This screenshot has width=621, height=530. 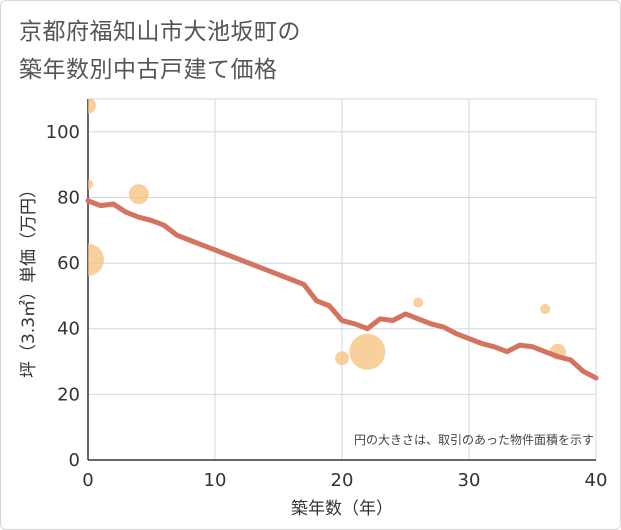 What do you see at coordinates (160, 32) in the screenshot?
I see `title-line-1: 京都府福知山市大池坂町の` at bounding box center [160, 32].